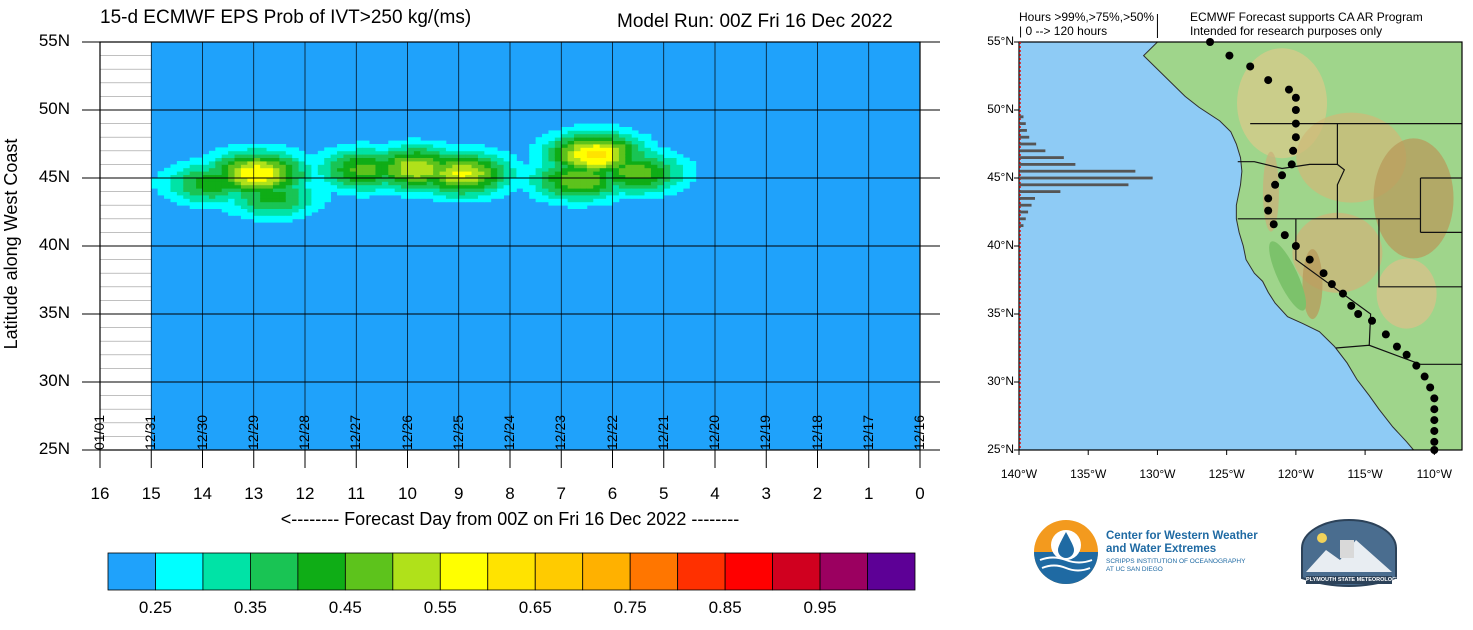  I want to click on x-tick-label: 0, so click(920, 493).